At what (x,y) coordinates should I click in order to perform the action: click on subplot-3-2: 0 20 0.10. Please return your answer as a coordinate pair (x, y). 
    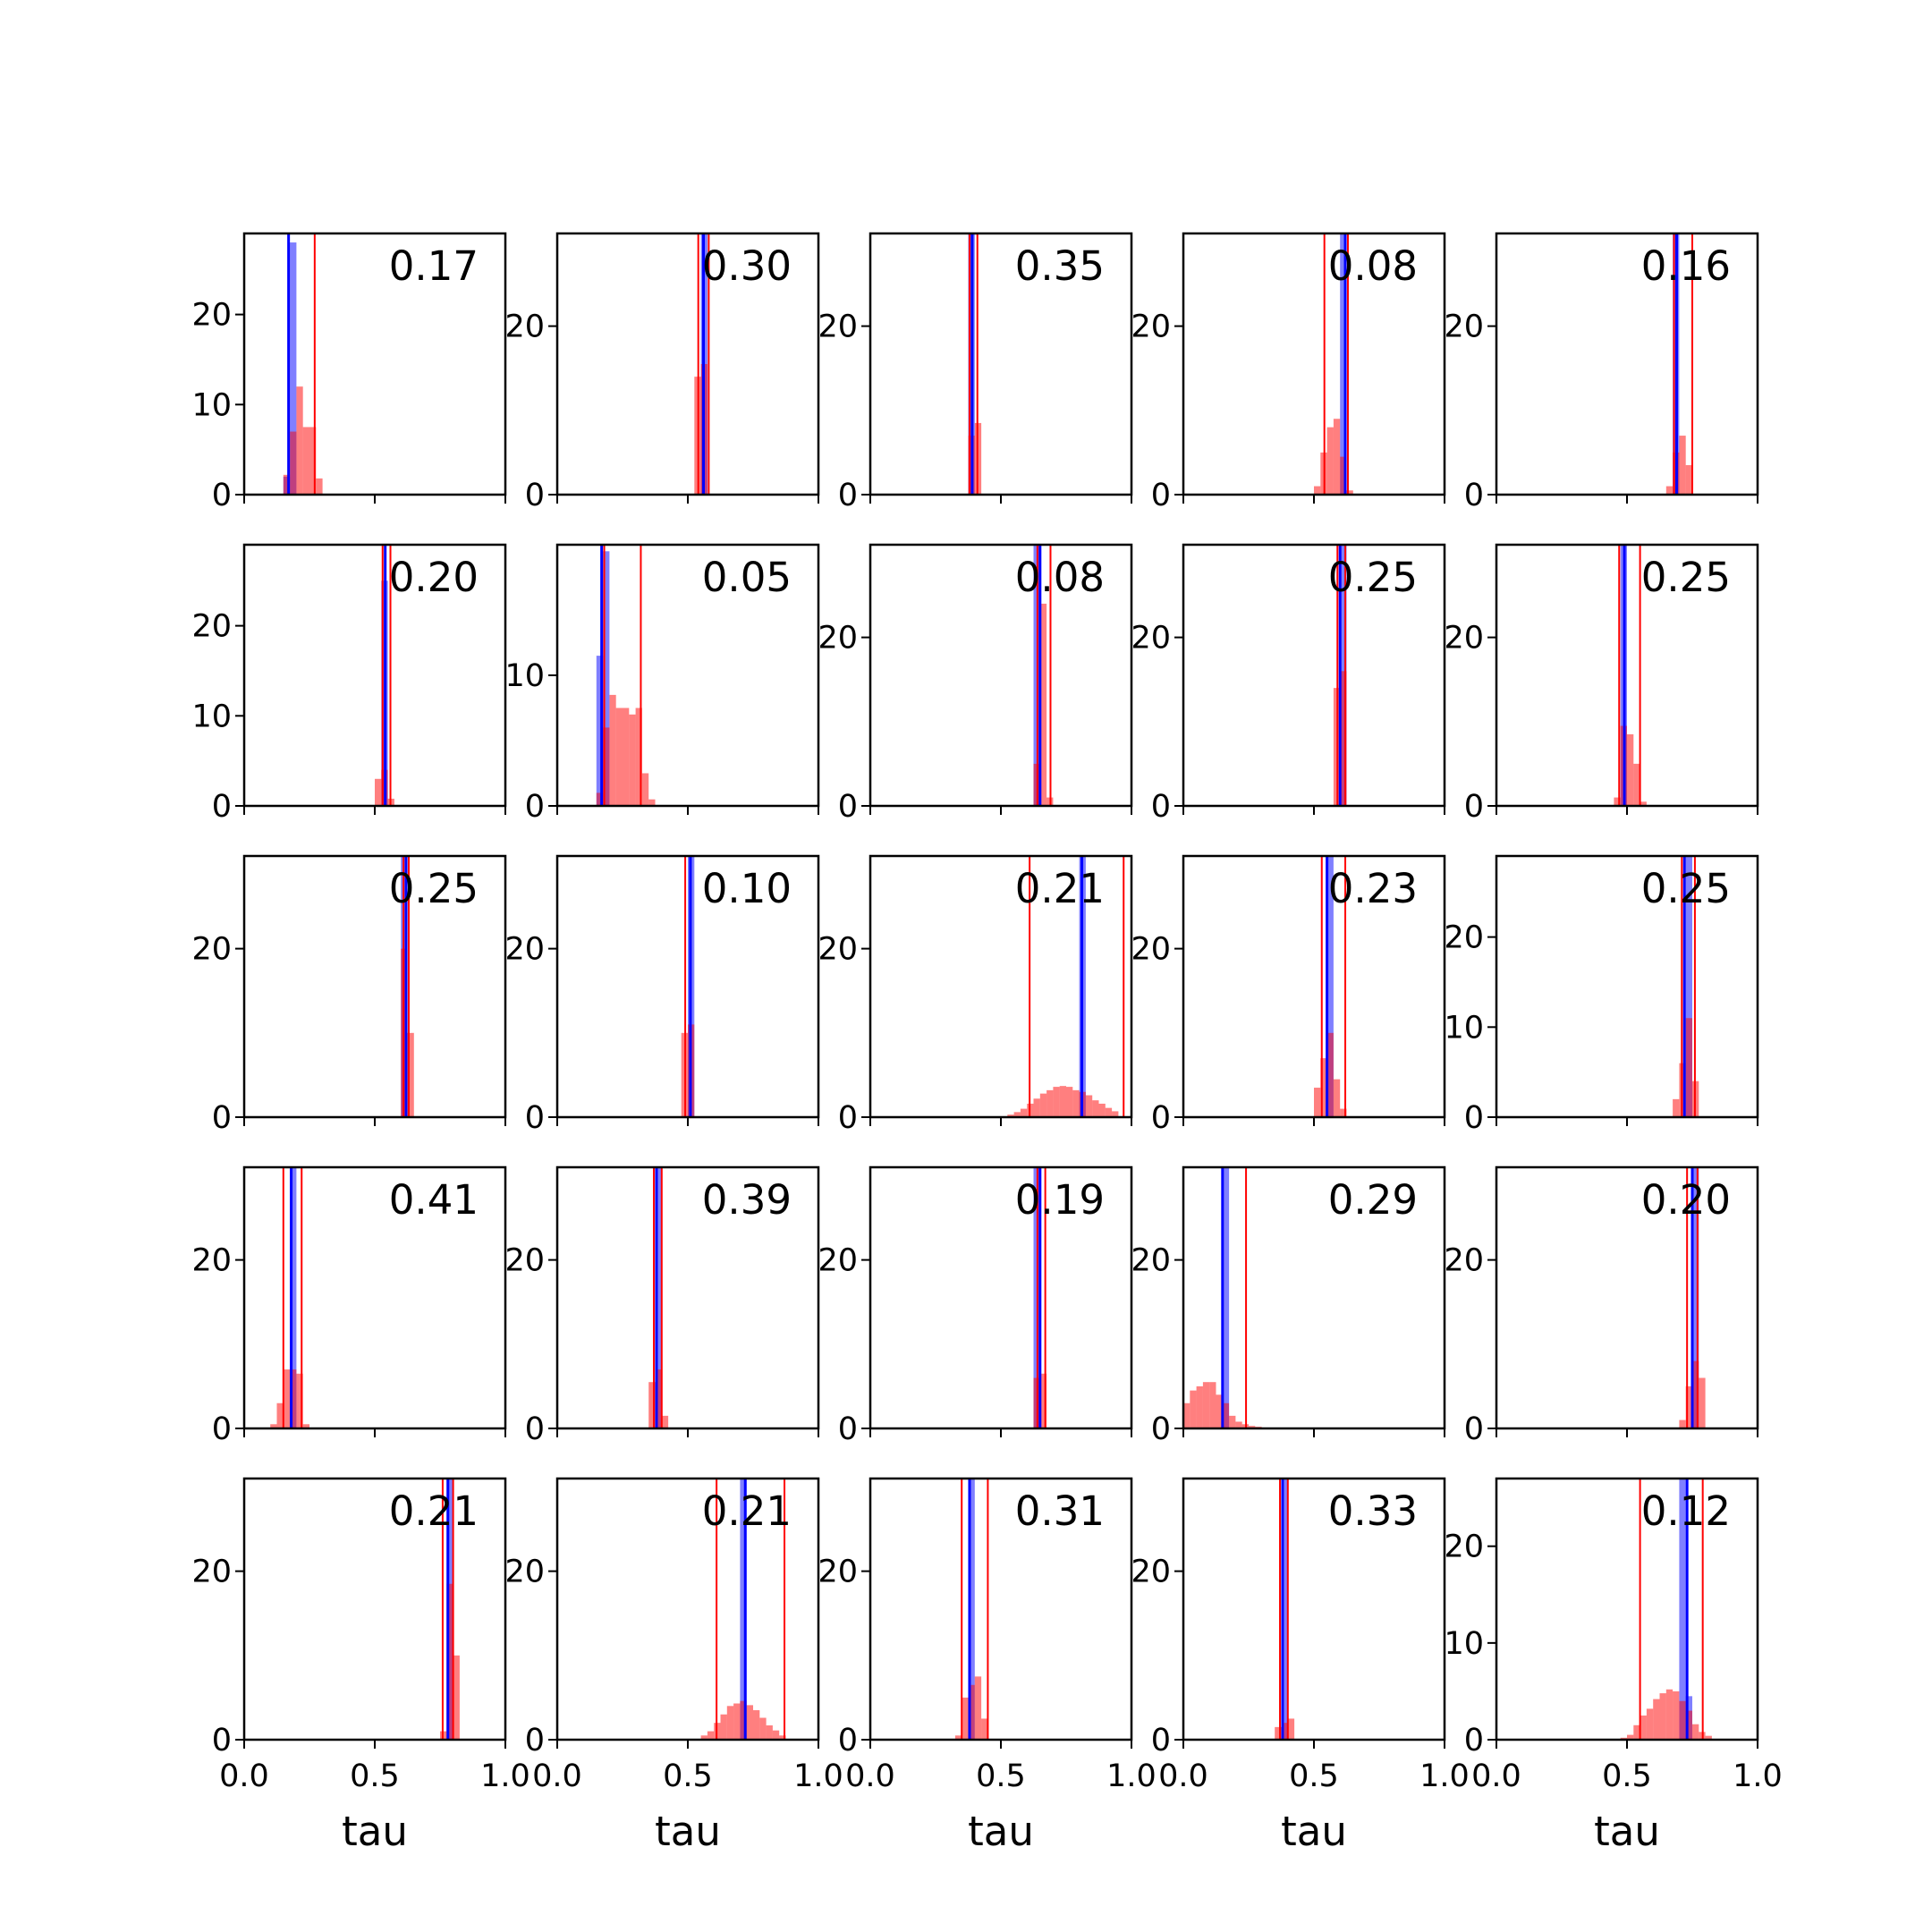
    Looking at the image, I should click on (662, 995).